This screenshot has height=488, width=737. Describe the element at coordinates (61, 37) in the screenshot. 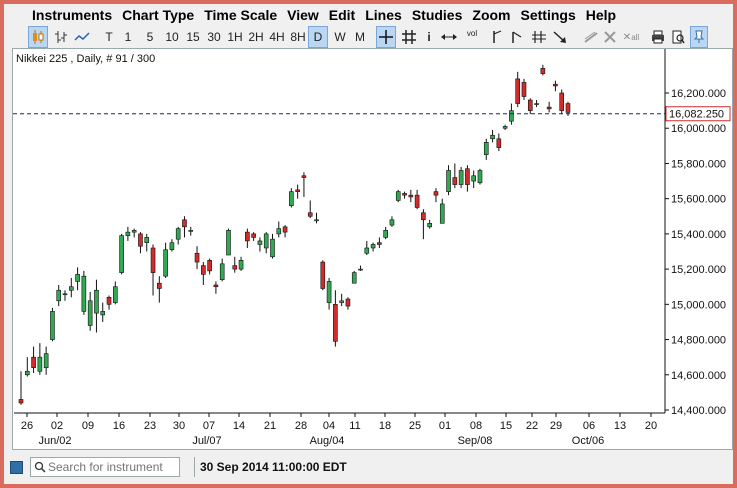

I see `bar-chart-icon` at that location.